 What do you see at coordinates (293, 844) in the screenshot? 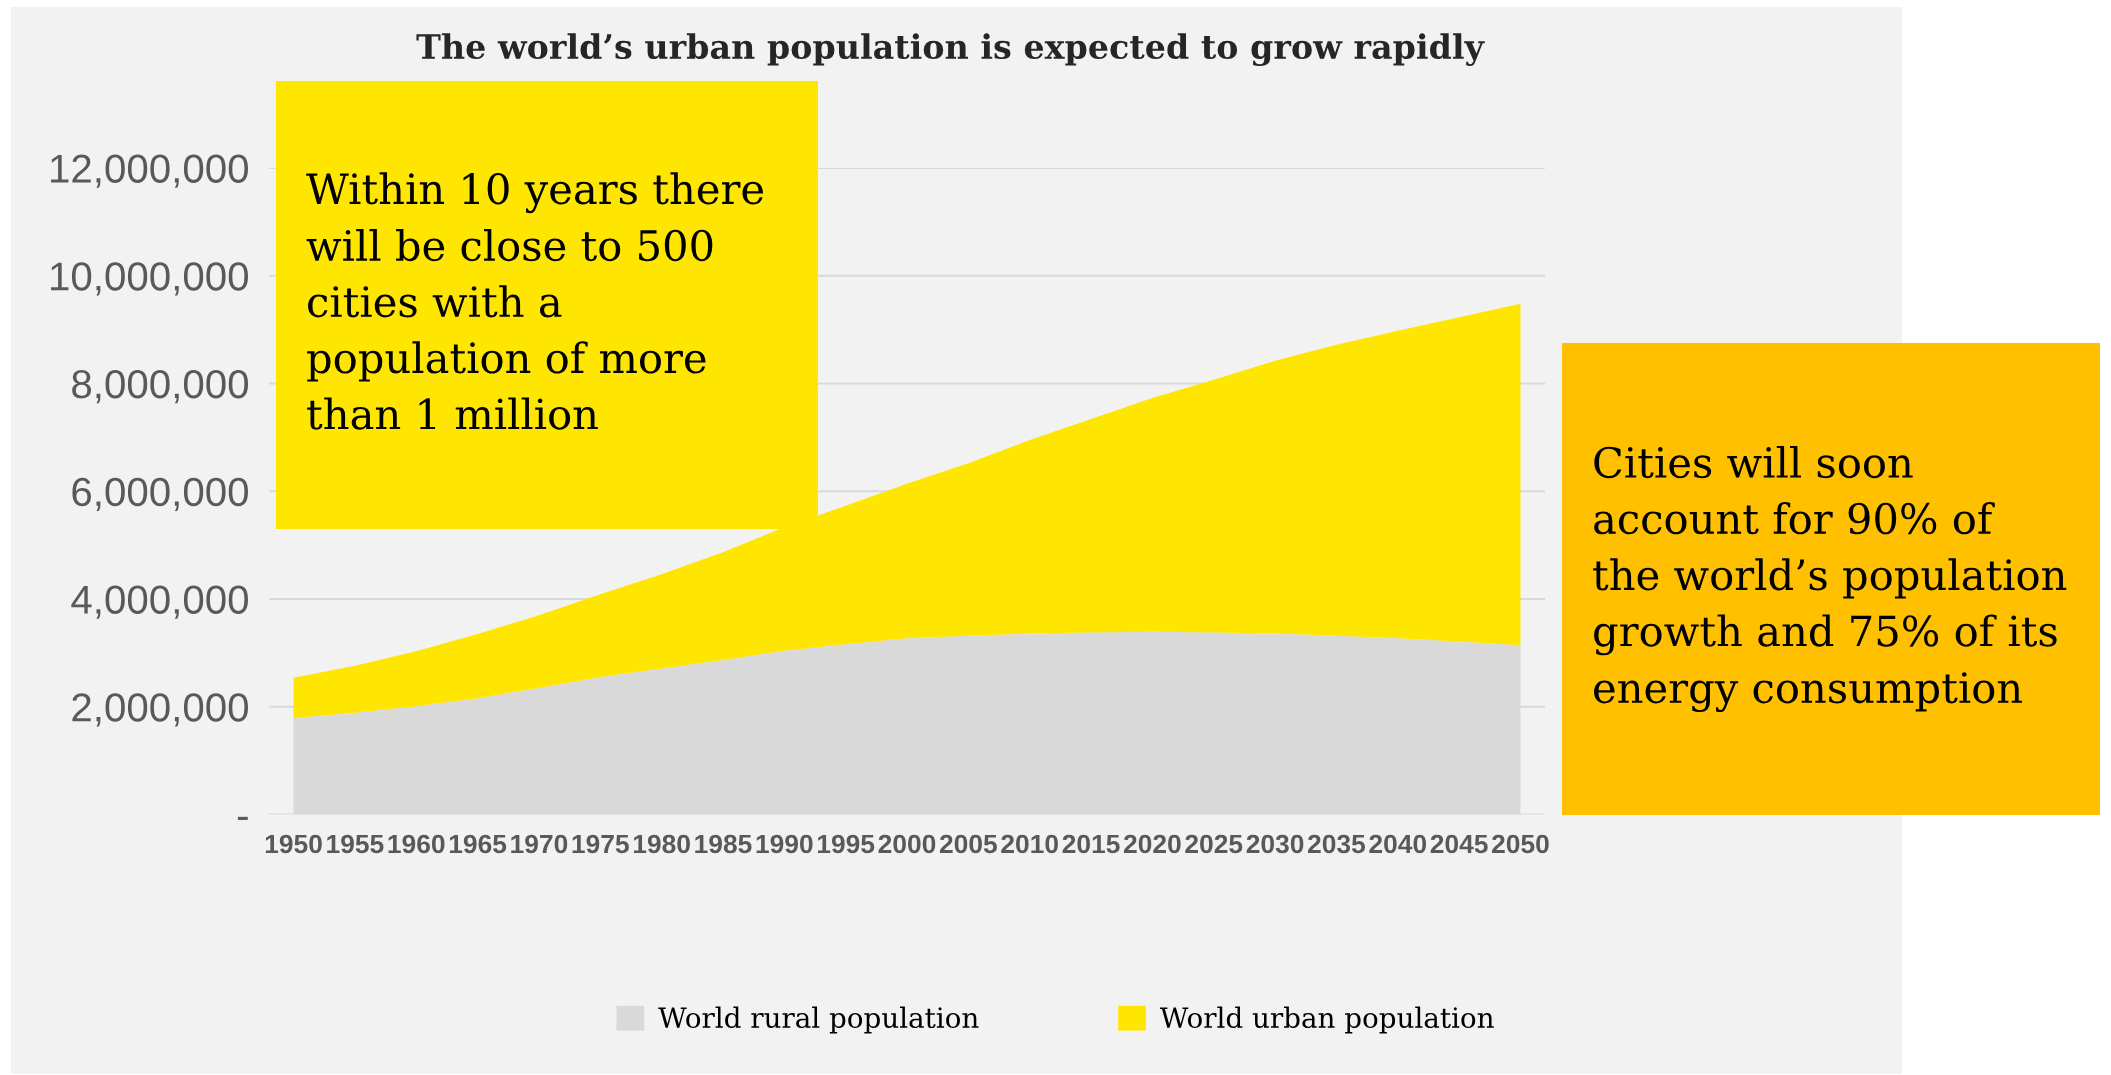
I see `x-tick-label: 1950` at bounding box center [293, 844].